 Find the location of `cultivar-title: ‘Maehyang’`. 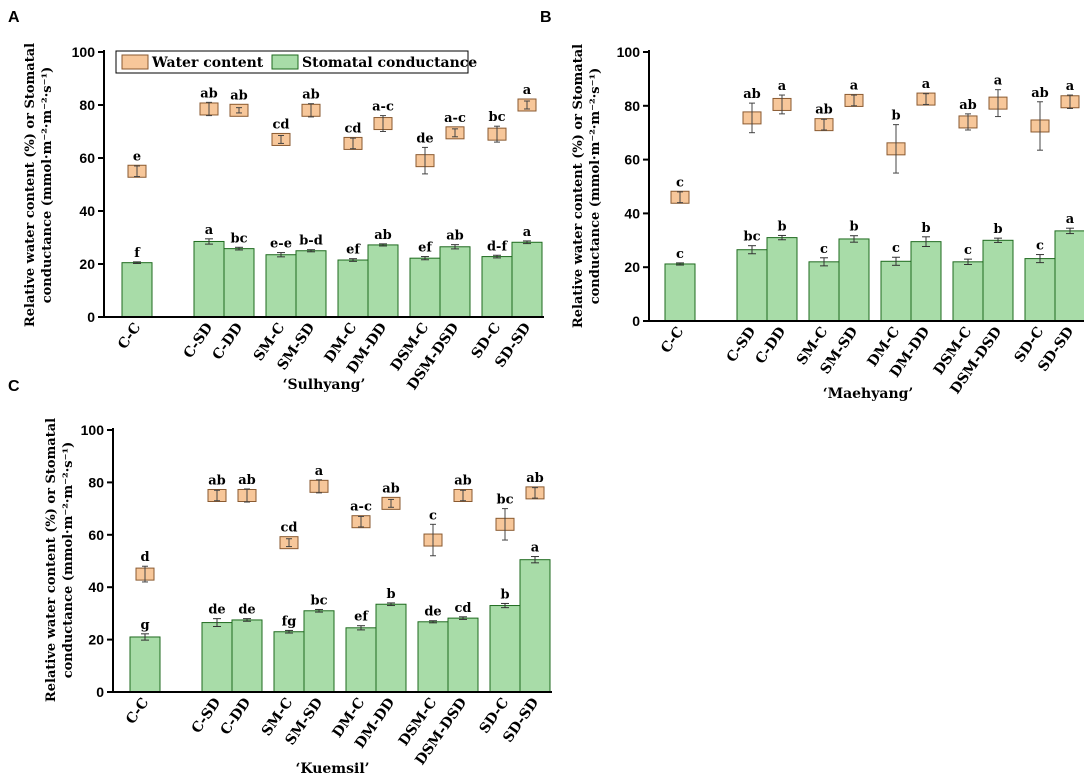

cultivar-title: ‘Maehyang’ is located at coordinates (868, 394).